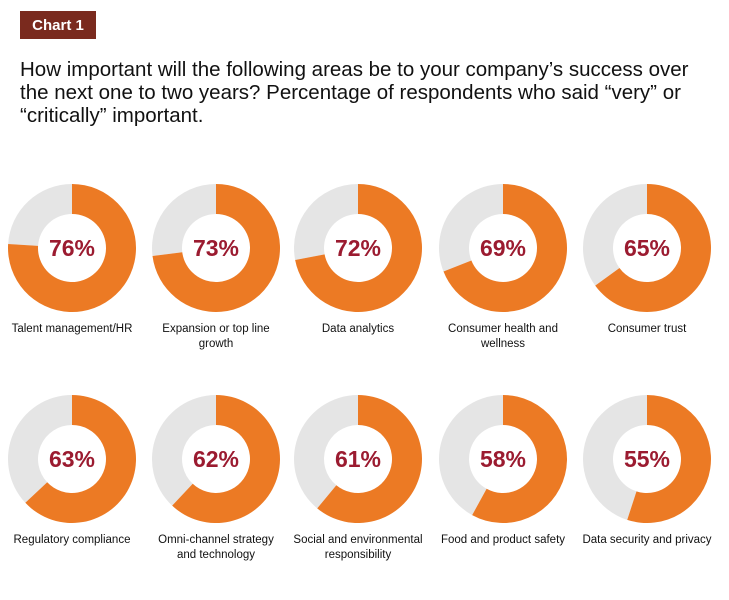  I want to click on donut-cell: 62% Omni-channel strategy and technology, so click(216, 479).